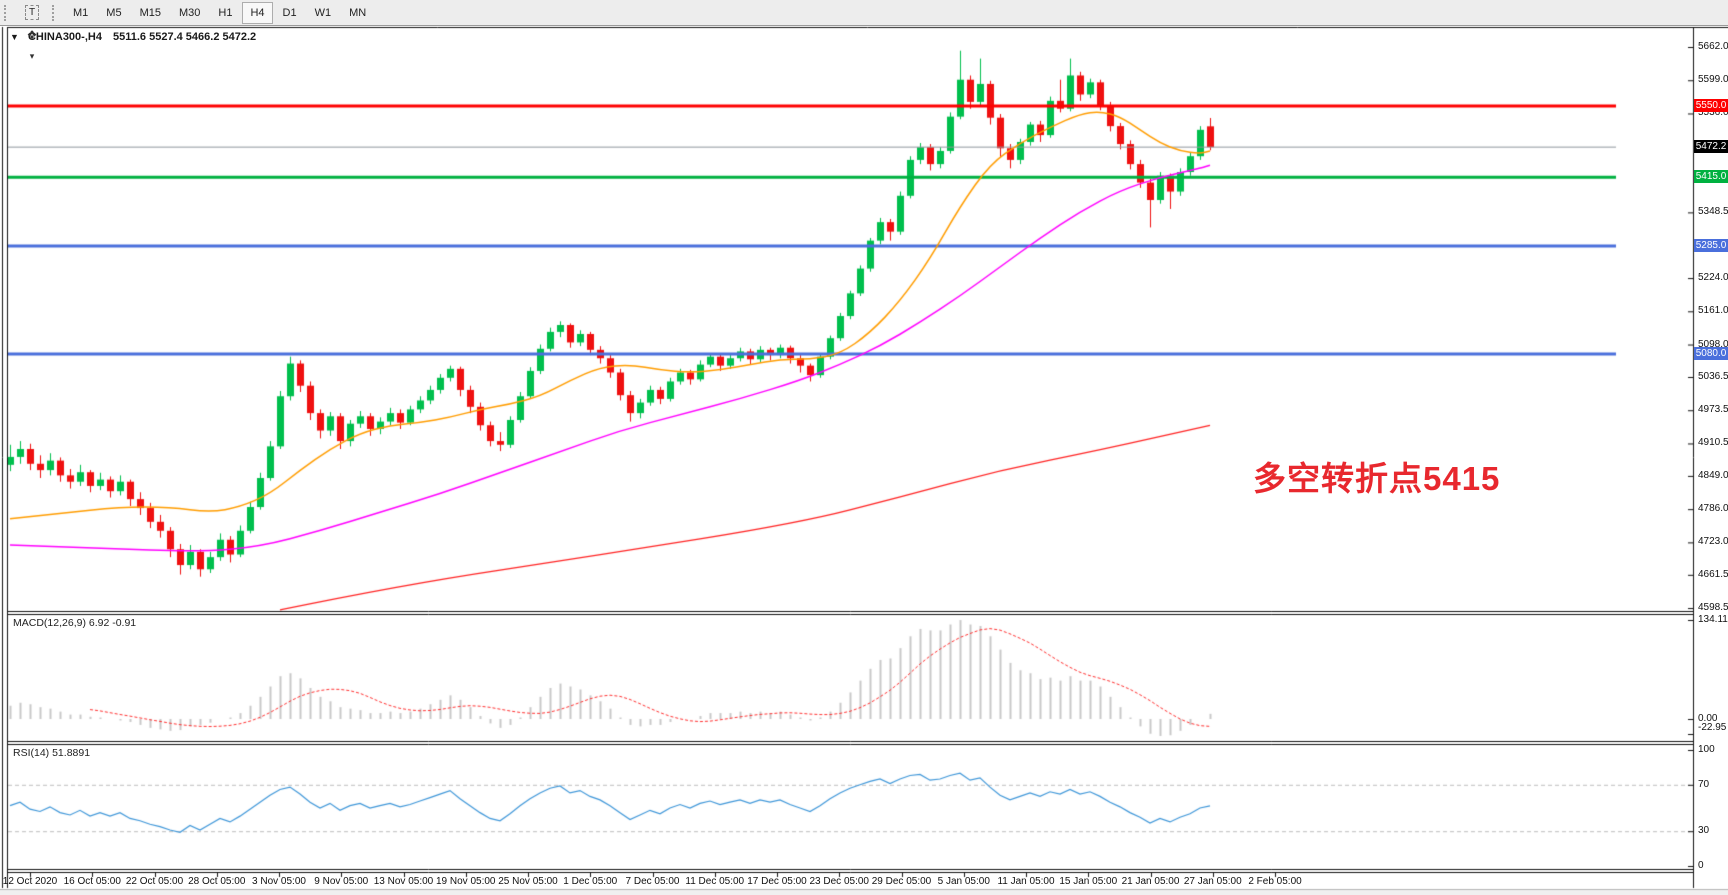  I want to click on timeframe-button-h1: H1, so click(225, 12).